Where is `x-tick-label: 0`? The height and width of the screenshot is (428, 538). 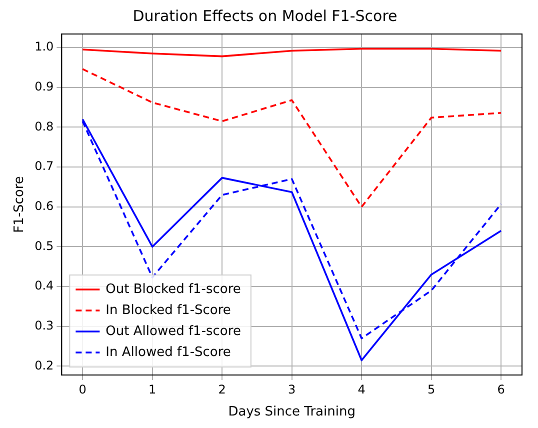 x-tick-label: 0 is located at coordinates (82, 389).